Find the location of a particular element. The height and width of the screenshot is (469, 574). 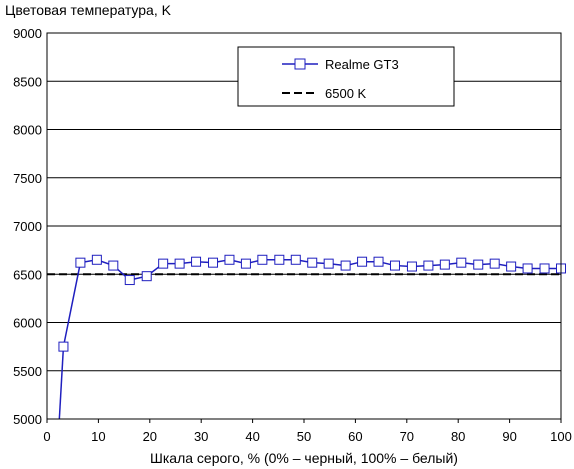

y-axis-title: Цветовая температура, K is located at coordinates (88, 10).